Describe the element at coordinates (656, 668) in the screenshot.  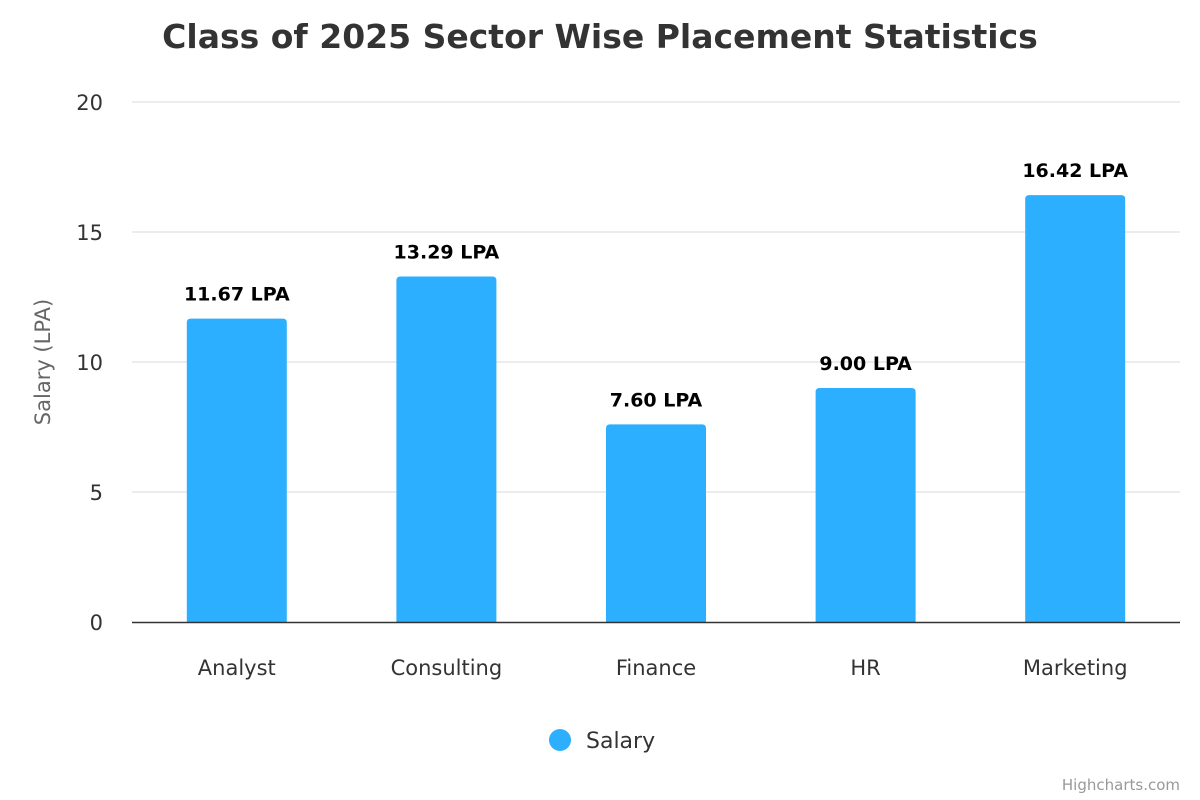
I see `x-tick-label: Finance` at that location.